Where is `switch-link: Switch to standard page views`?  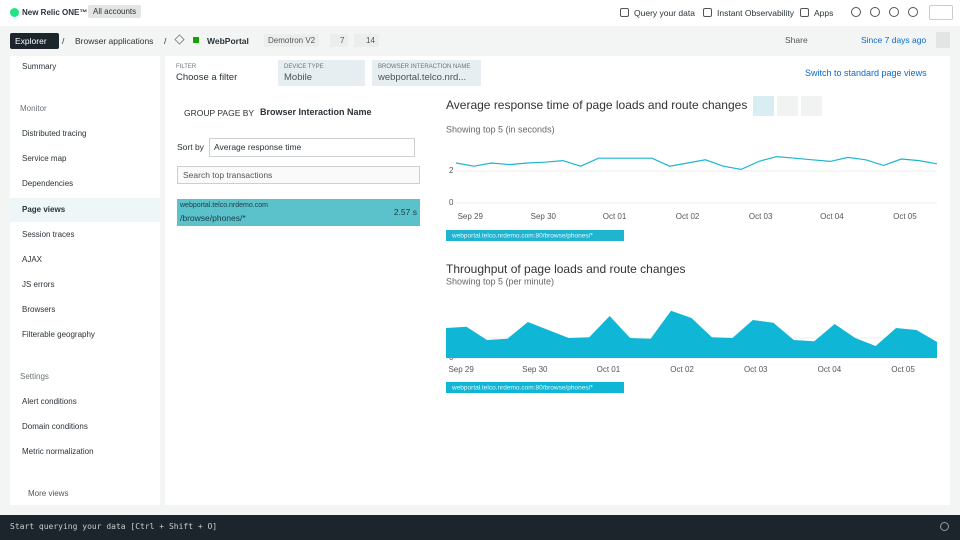
switch-link: Switch to standard page views is located at coordinates (866, 73).